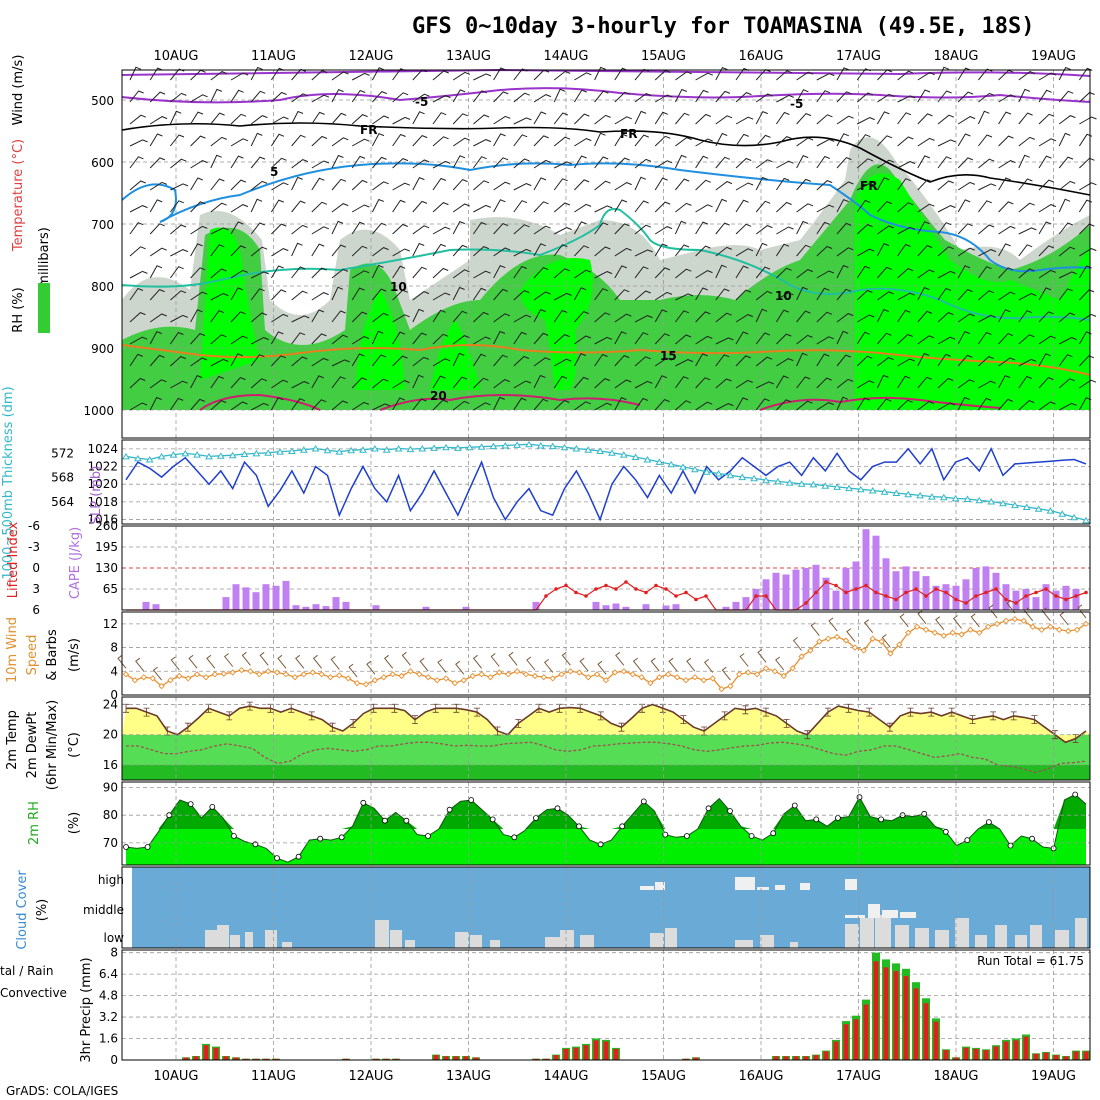 The image size is (1100, 1100). I want to click on temp-errorbar, so click(807, 735).